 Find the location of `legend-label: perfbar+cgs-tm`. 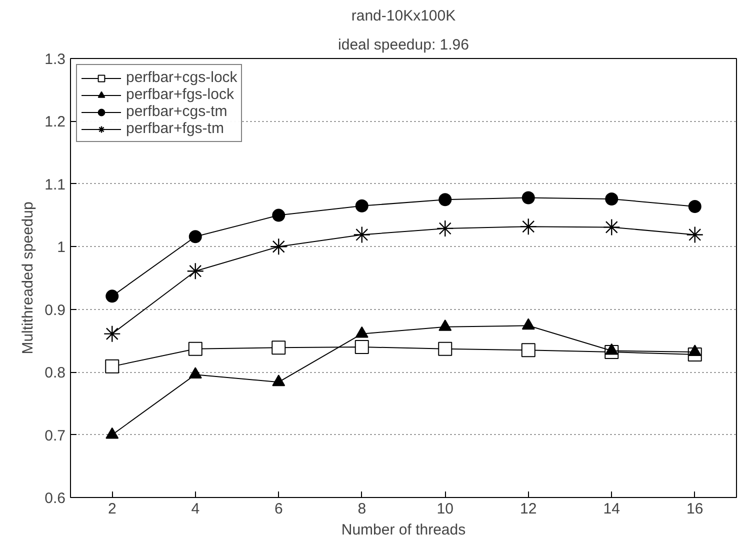

legend-label: perfbar+cgs-tm is located at coordinates (177, 111).